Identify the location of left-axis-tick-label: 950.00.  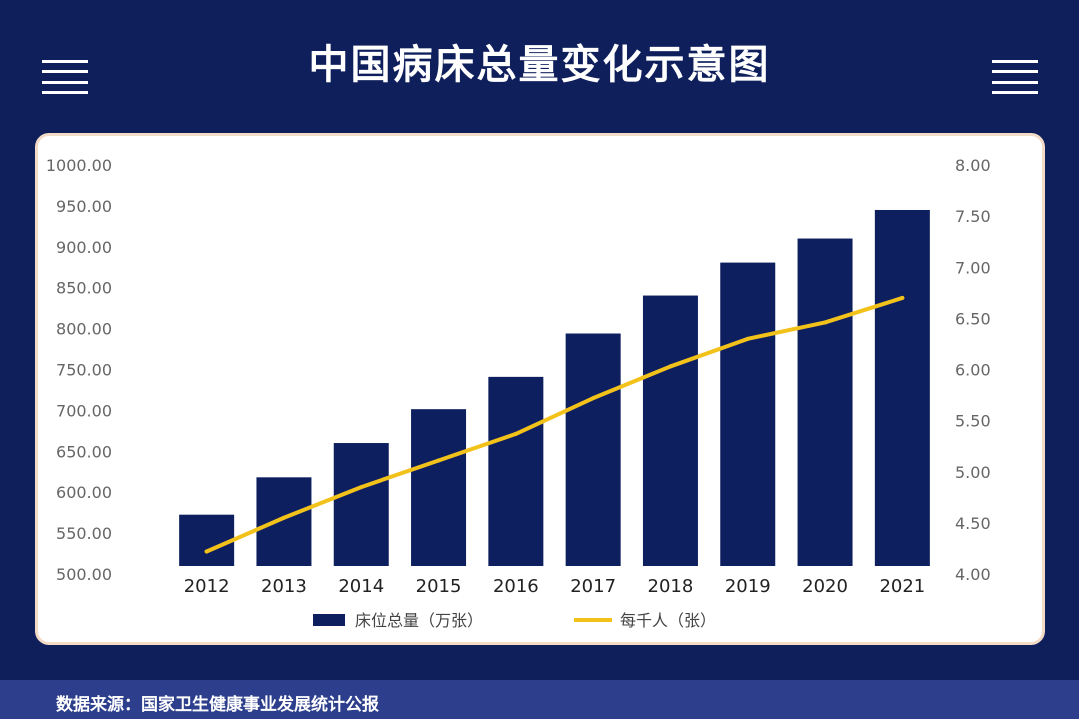
(84, 206).